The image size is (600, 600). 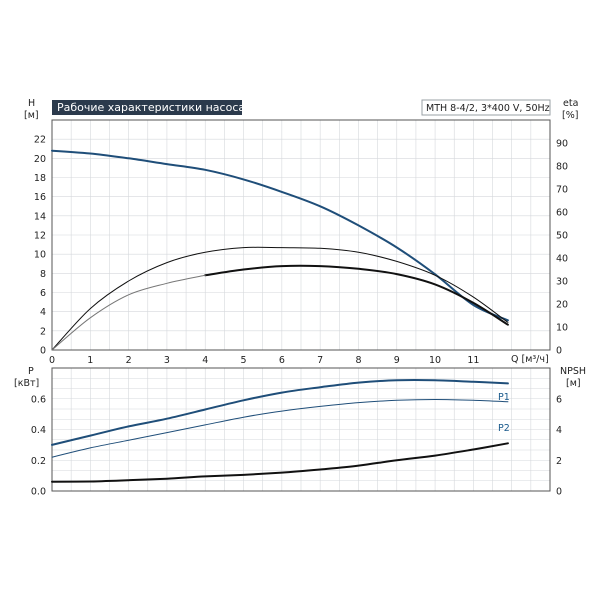 What do you see at coordinates (52, 360) in the screenshot?
I see `top-x-tick: 0` at bounding box center [52, 360].